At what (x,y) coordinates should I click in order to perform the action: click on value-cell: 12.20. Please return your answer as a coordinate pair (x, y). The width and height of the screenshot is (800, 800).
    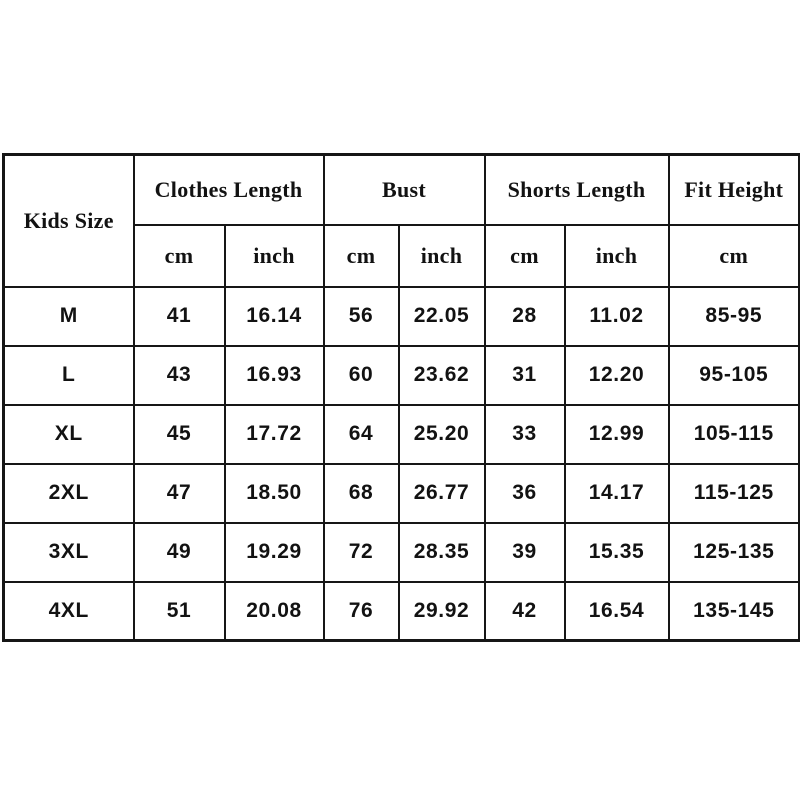
    Looking at the image, I should click on (616, 375).